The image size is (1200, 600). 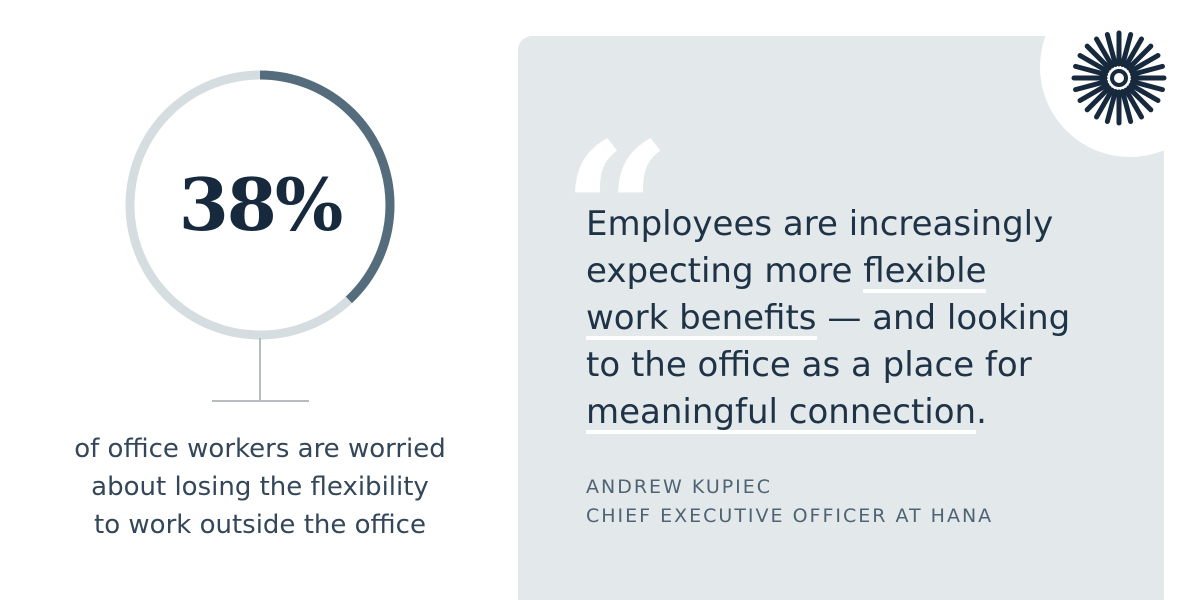 What do you see at coordinates (809, 365) in the screenshot?
I see `quote-line: to the office as a place for` at bounding box center [809, 365].